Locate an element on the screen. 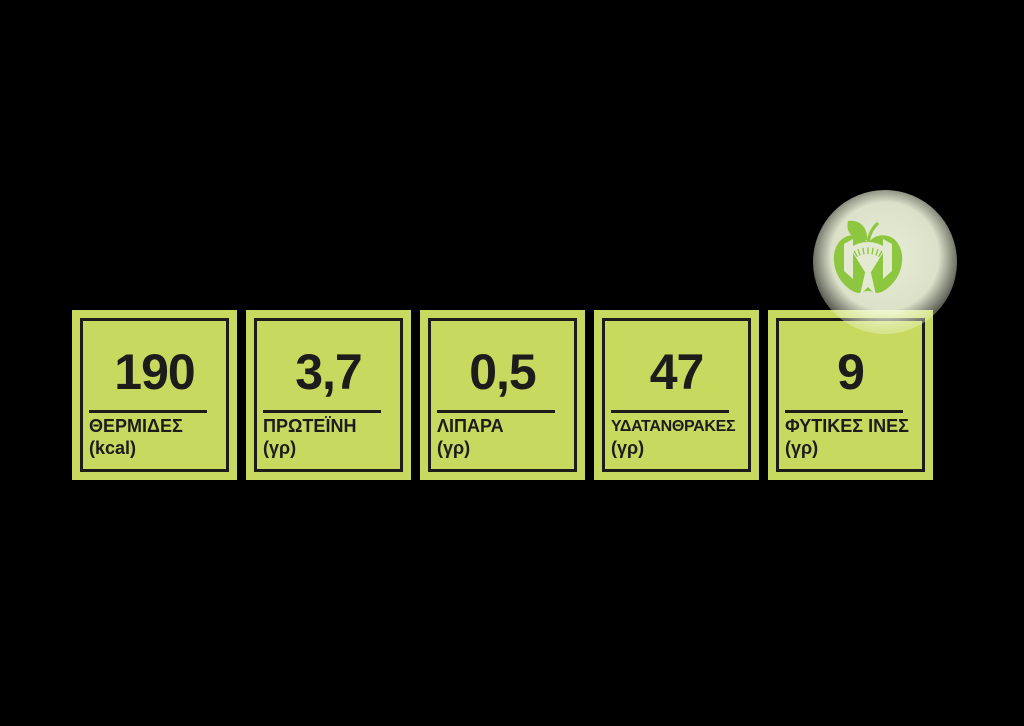  nutrition-card-fat: 0,5 ΛΙΠΑΡΑ (γρ) is located at coordinates (502, 395).